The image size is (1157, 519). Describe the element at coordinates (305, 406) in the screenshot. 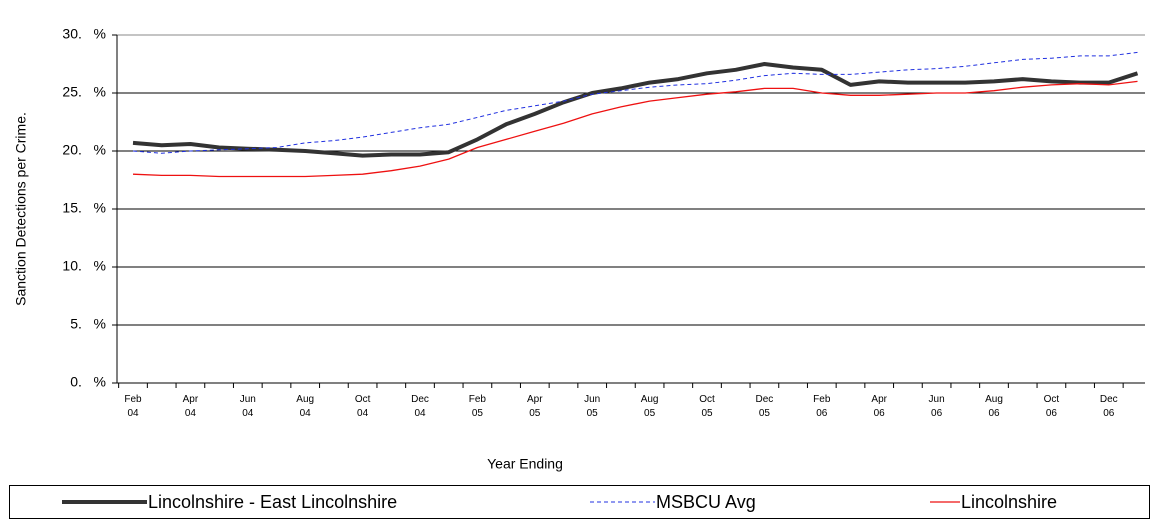

I see `x-tick-label: Aug 04` at that location.